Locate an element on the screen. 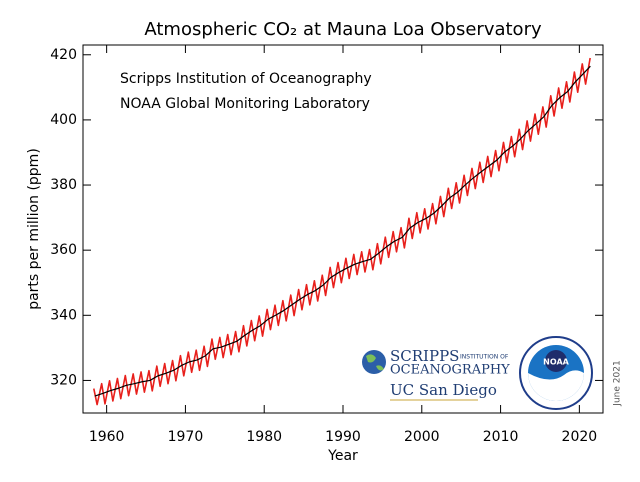 This screenshot has height=482, width=640. x-tick-label: 1970 is located at coordinates (186, 437).